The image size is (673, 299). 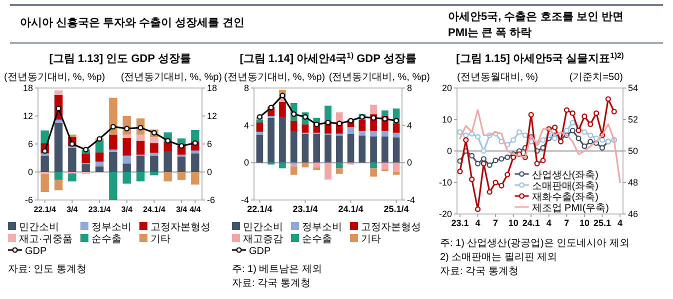 I want to click on legend-label: 재고·귀중품, so click(x=45, y=239).